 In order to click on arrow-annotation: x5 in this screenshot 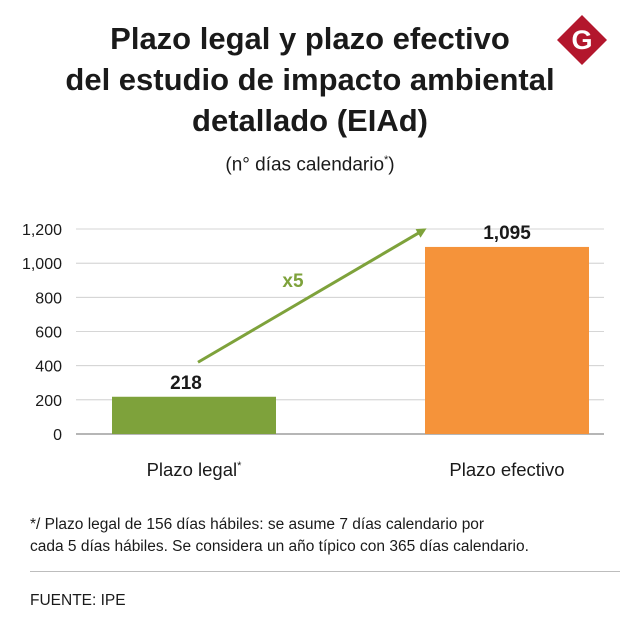, I will do `click(293, 281)`.